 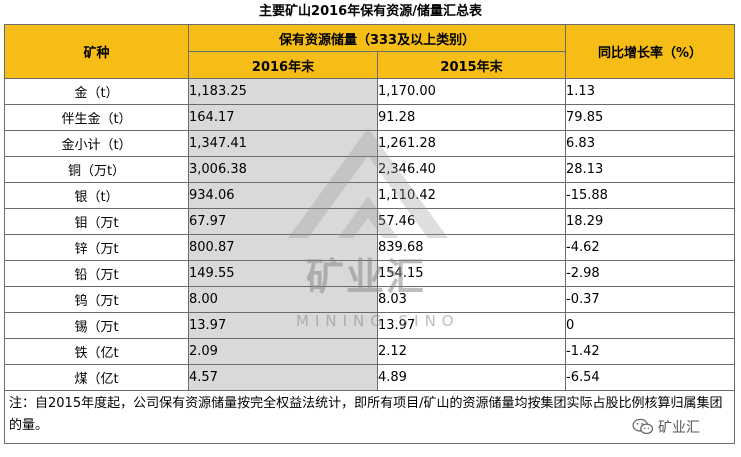 I want to click on mineral-cell: 铅（万t, so click(x=96, y=273).